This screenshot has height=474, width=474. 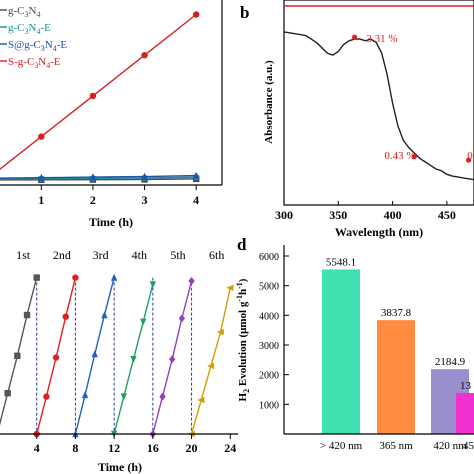 What do you see at coordinates (470, 156) in the screenshot?
I see `panel-b-point-label: 0` at bounding box center [470, 156].